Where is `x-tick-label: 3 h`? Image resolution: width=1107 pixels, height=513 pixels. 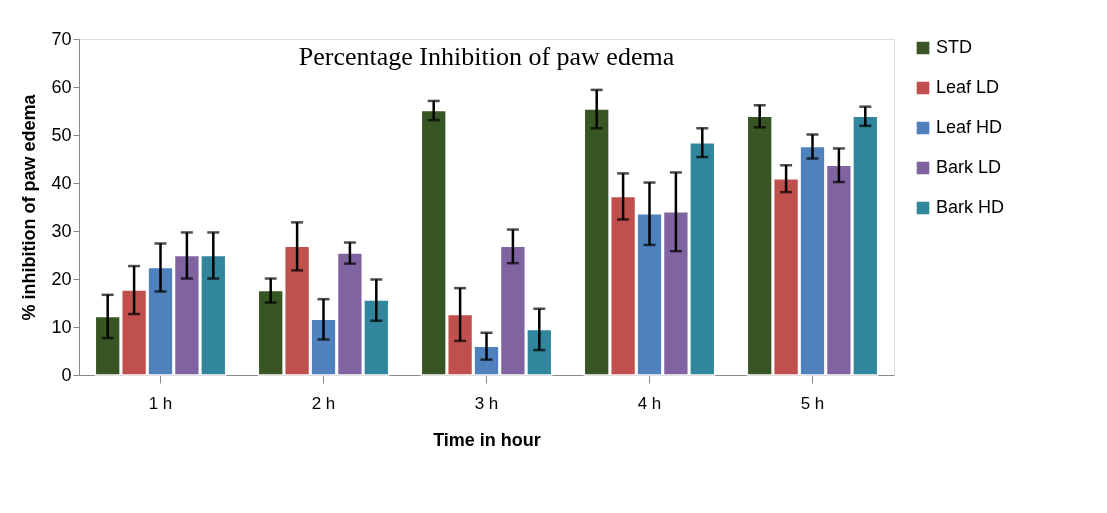
x-tick-label: 3 h is located at coordinates (486, 403).